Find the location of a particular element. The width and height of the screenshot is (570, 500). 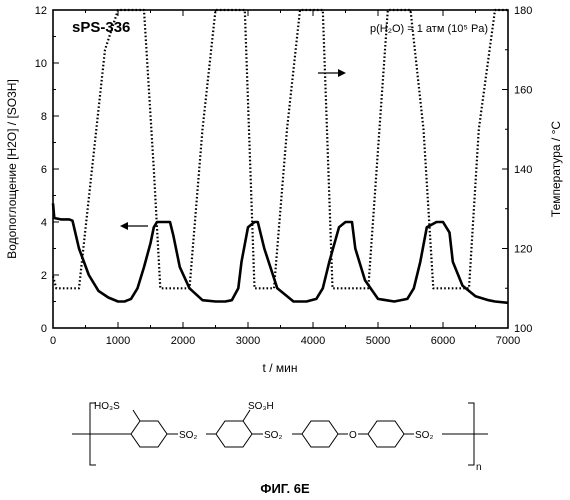

y-right-tick-label: 100 is located at coordinates (523, 329).